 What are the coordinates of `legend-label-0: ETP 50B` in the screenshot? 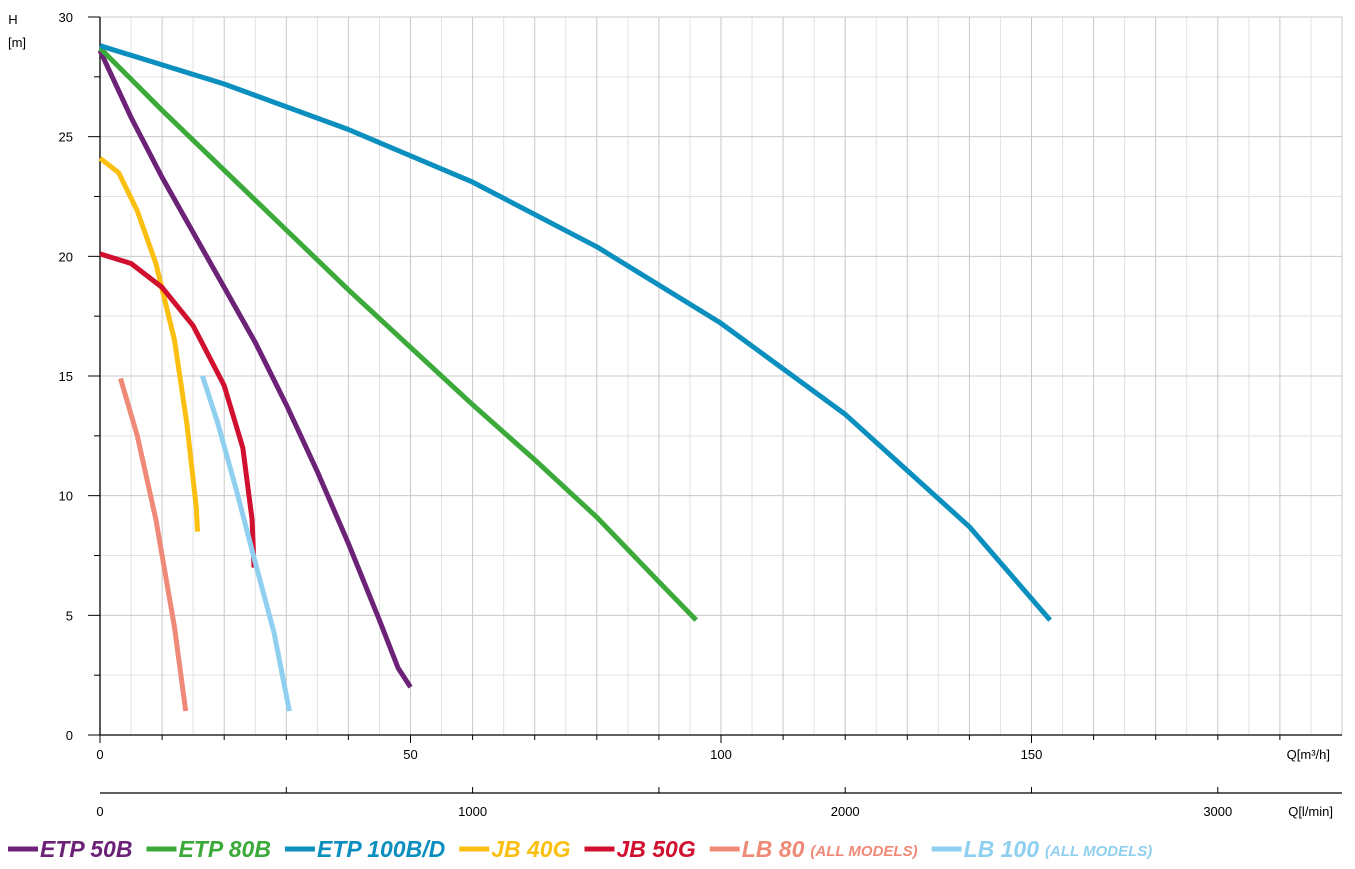 It's located at (86, 849).